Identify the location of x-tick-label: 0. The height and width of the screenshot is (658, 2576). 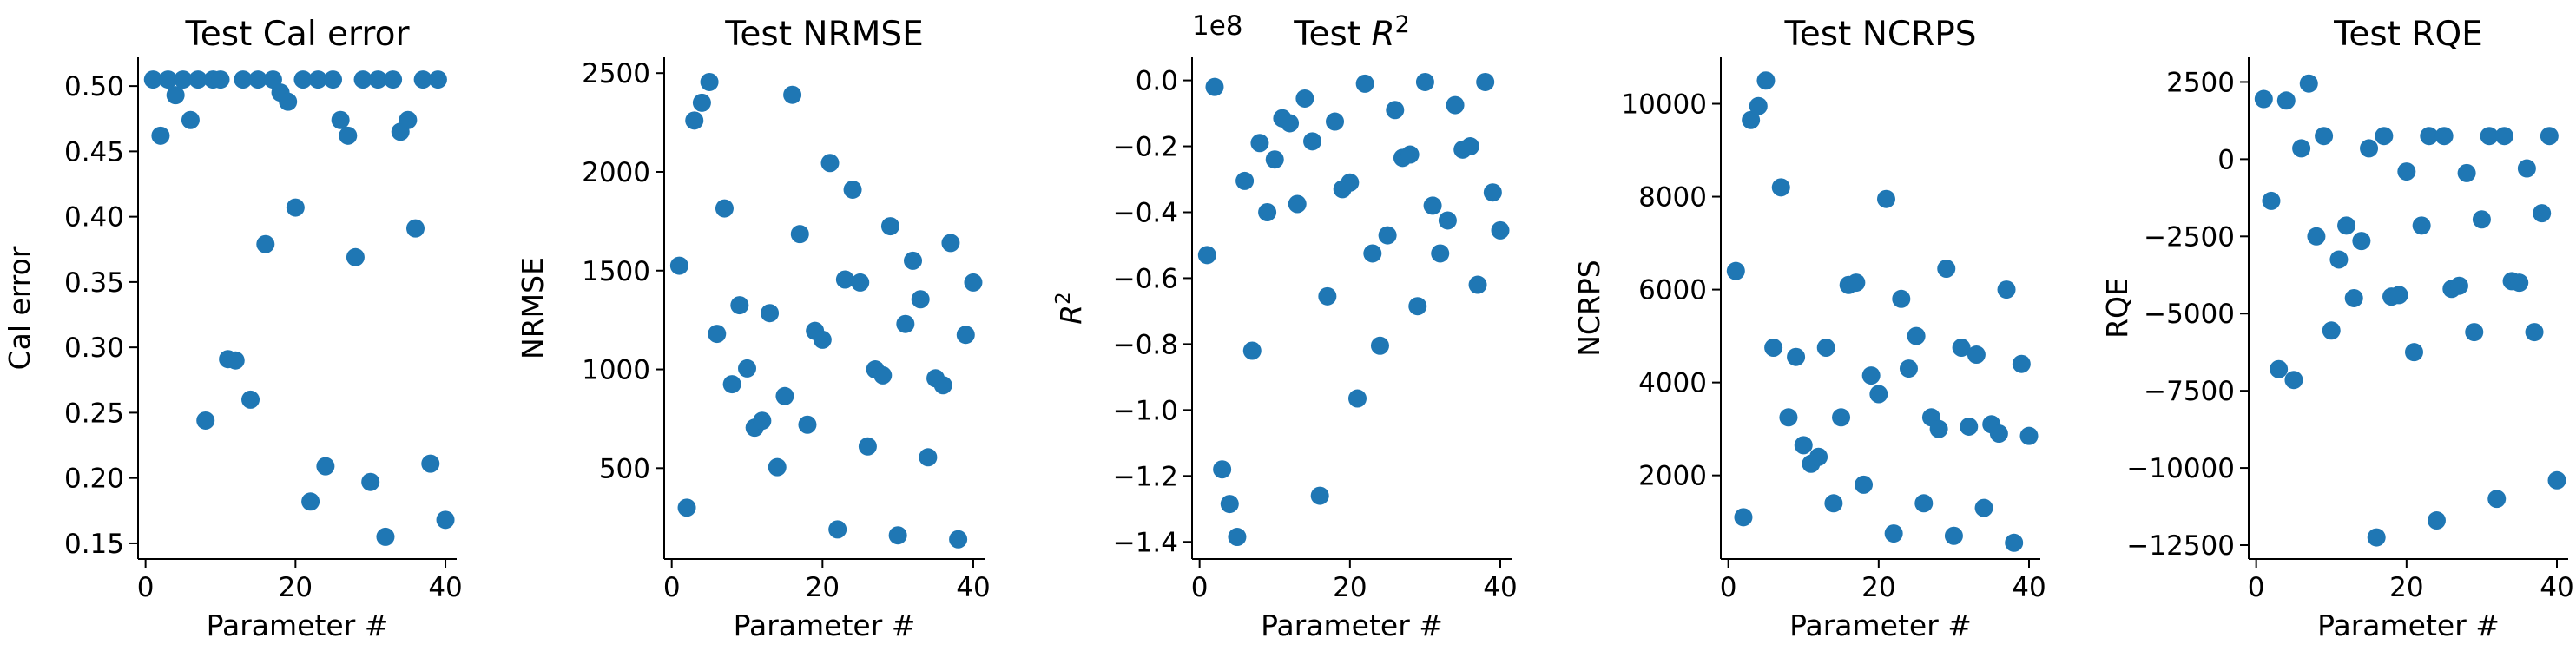
(672, 587).